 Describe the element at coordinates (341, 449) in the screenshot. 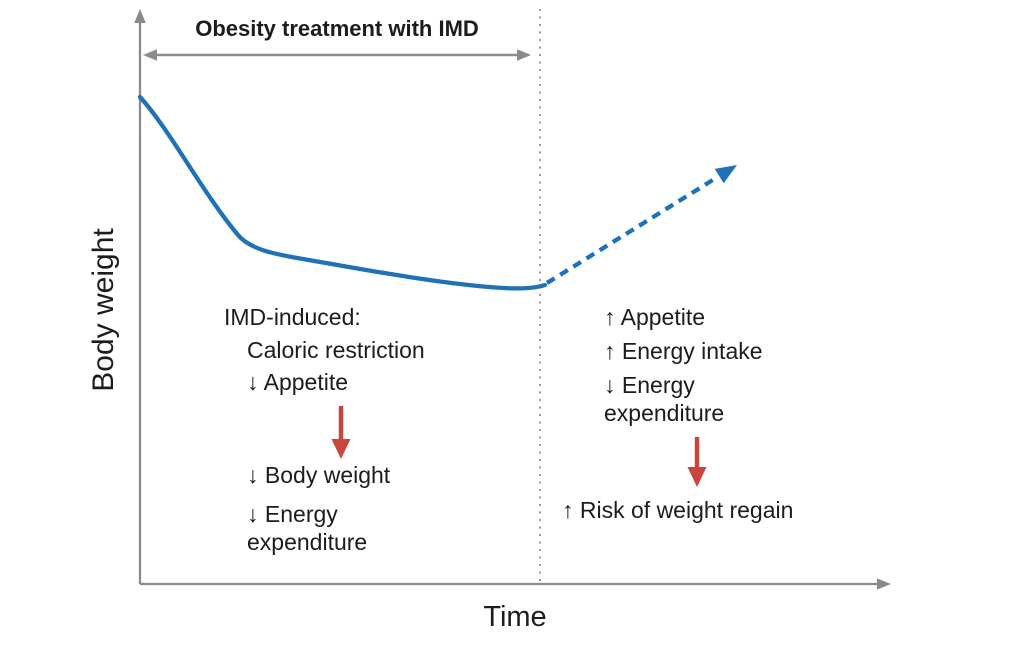

I see `left-red-down-arrow-icon` at that location.